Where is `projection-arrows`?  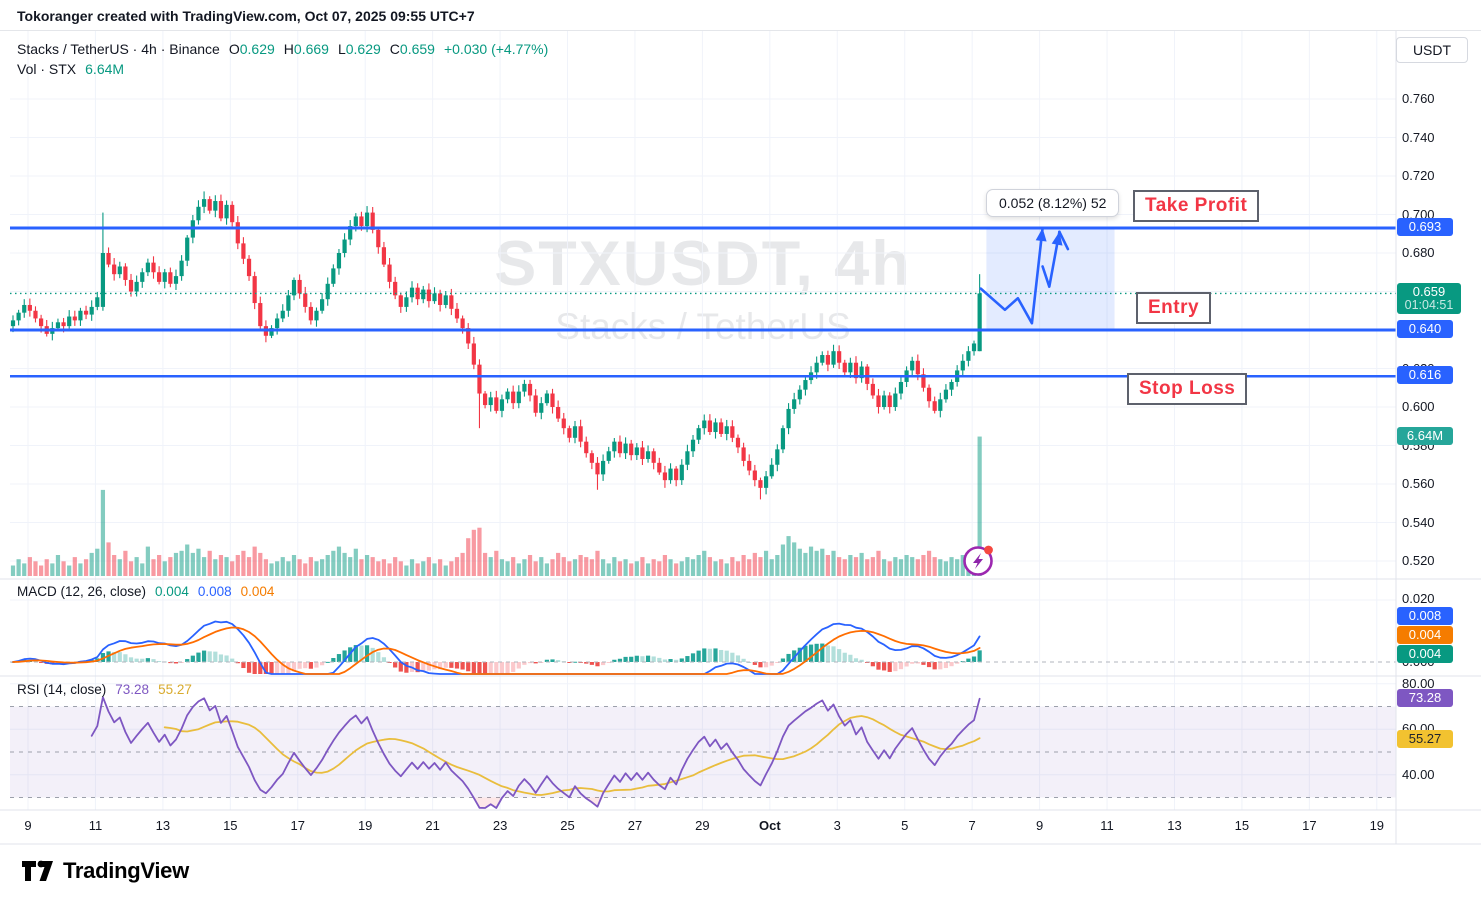
projection-arrows is located at coordinates (1024, 275).